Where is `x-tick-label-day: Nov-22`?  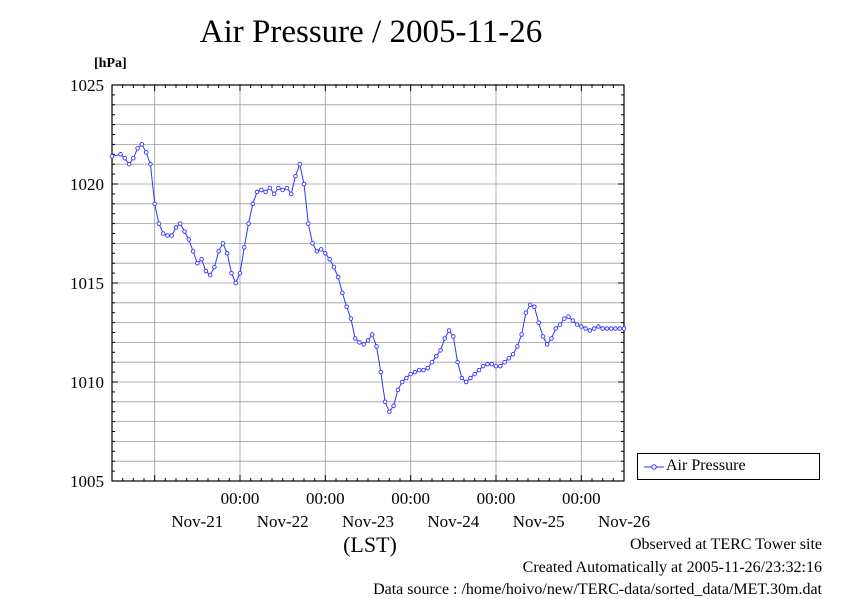
x-tick-label-day: Nov-22 is located at coordinates (283, 521).